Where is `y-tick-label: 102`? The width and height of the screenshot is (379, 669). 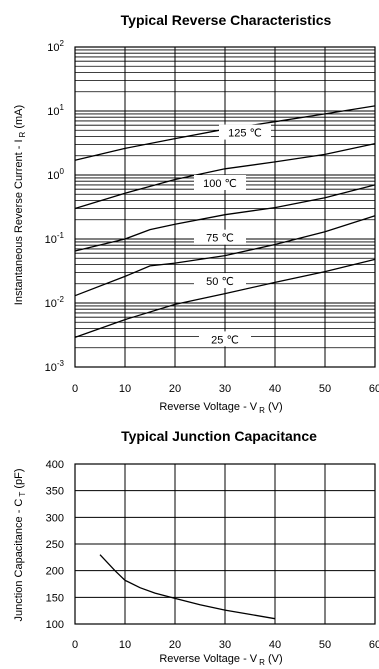 y-tick-label: 102 is located at coordinates (55, 46).